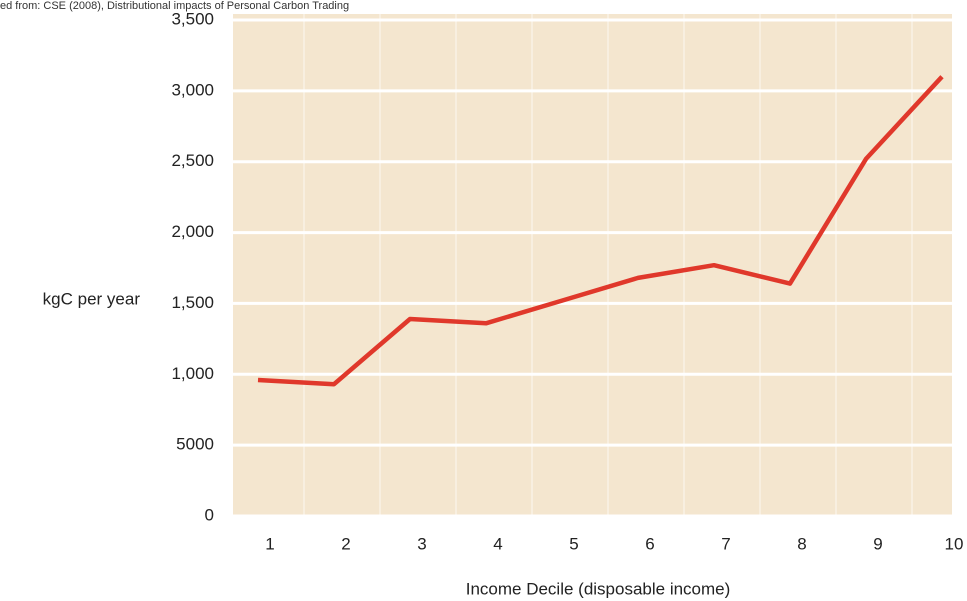 Image resolution: width=967 pixels, height=601 pixels. I want to click on x-tick-label: 3, so click(421, 543).